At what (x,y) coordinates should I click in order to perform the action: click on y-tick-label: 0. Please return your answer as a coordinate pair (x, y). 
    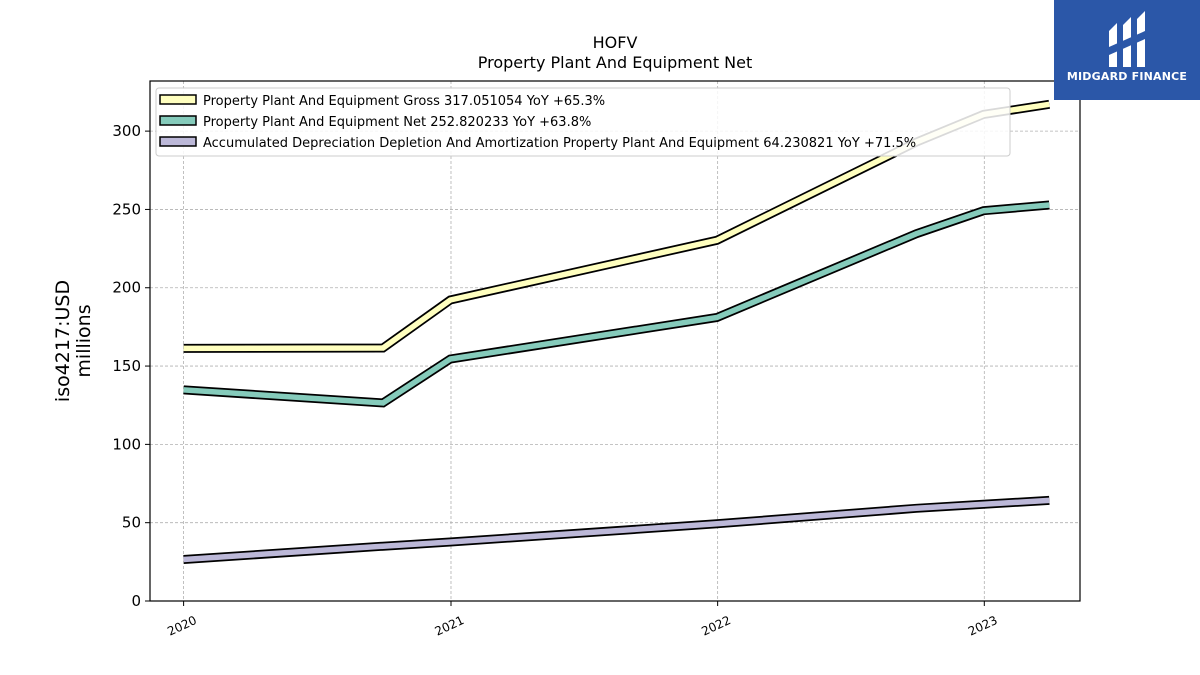
    Looking at the image, I should click on (136, 601).